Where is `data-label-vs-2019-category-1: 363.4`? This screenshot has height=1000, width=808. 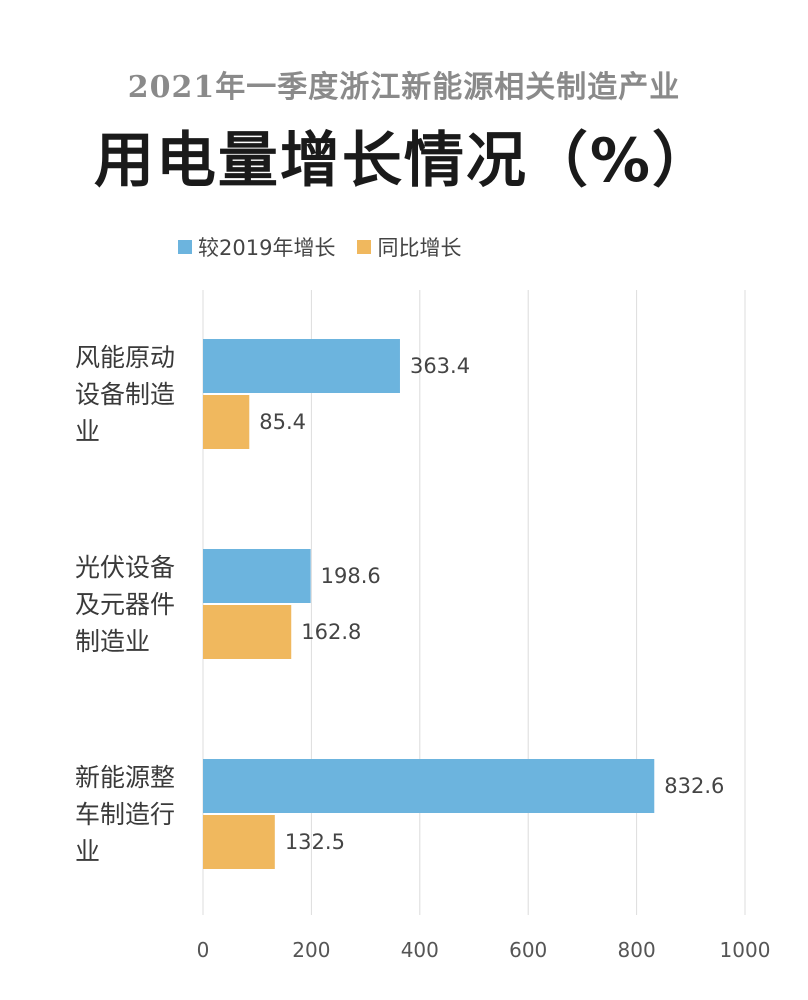
data-label-vs-2019-category-1: 363.4 is located at coordinates (440, 366).